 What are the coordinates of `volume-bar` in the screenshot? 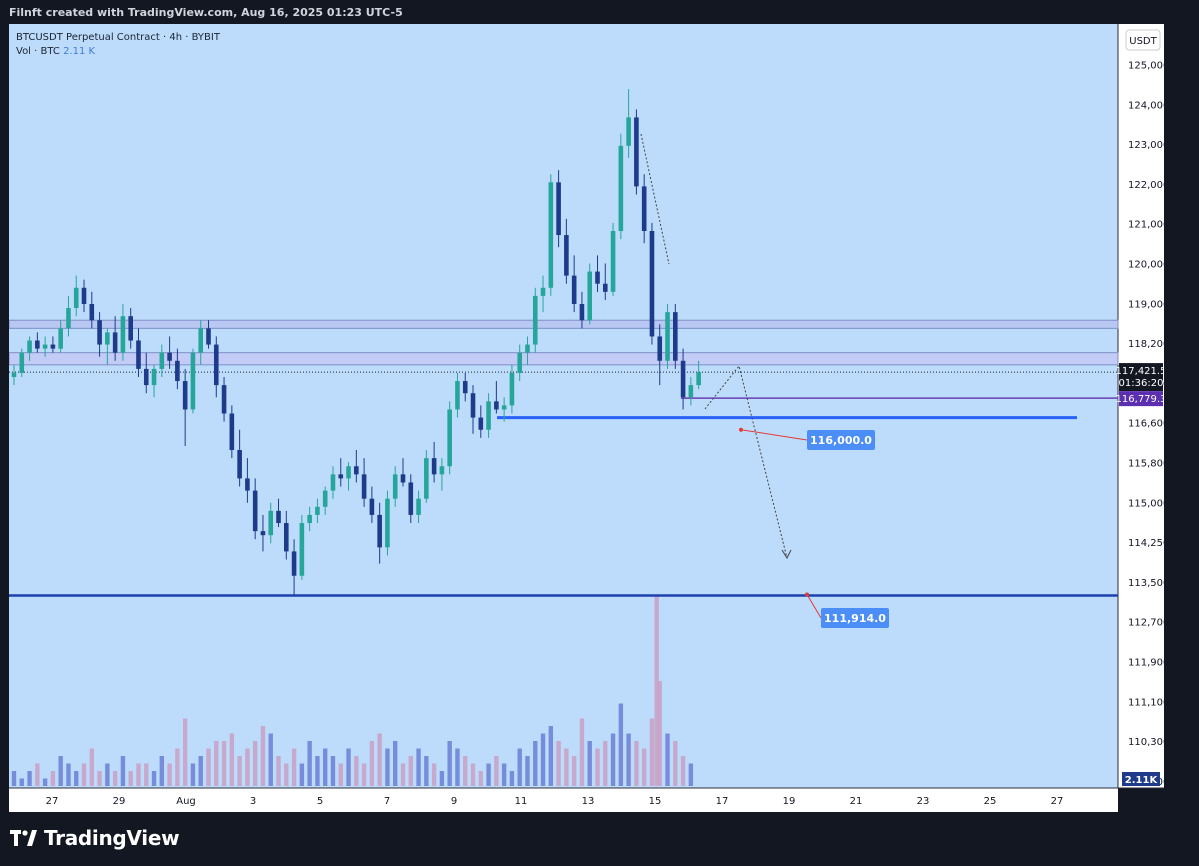 It's located at (185, 752).